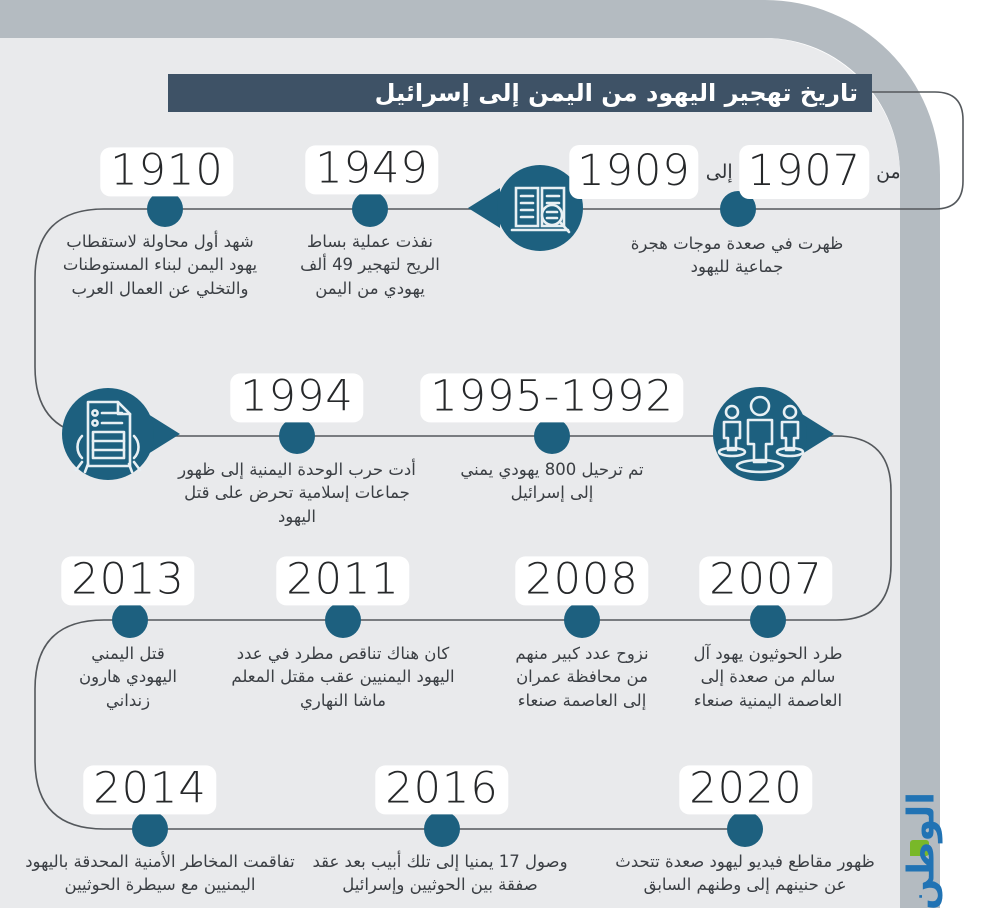 The height and width of the screenshot is (910, 1000). I want to click on event-description-1907-1909: ظهرت في صعدة موجات هجرة جماعية لليهود, so click(737, 255).